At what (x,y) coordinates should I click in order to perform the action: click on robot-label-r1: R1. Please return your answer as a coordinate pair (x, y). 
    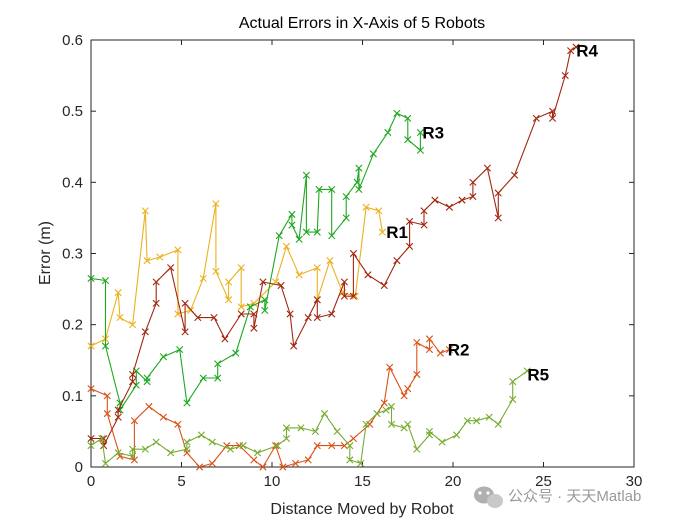
    Looking at the image, I should click on (397, 232).